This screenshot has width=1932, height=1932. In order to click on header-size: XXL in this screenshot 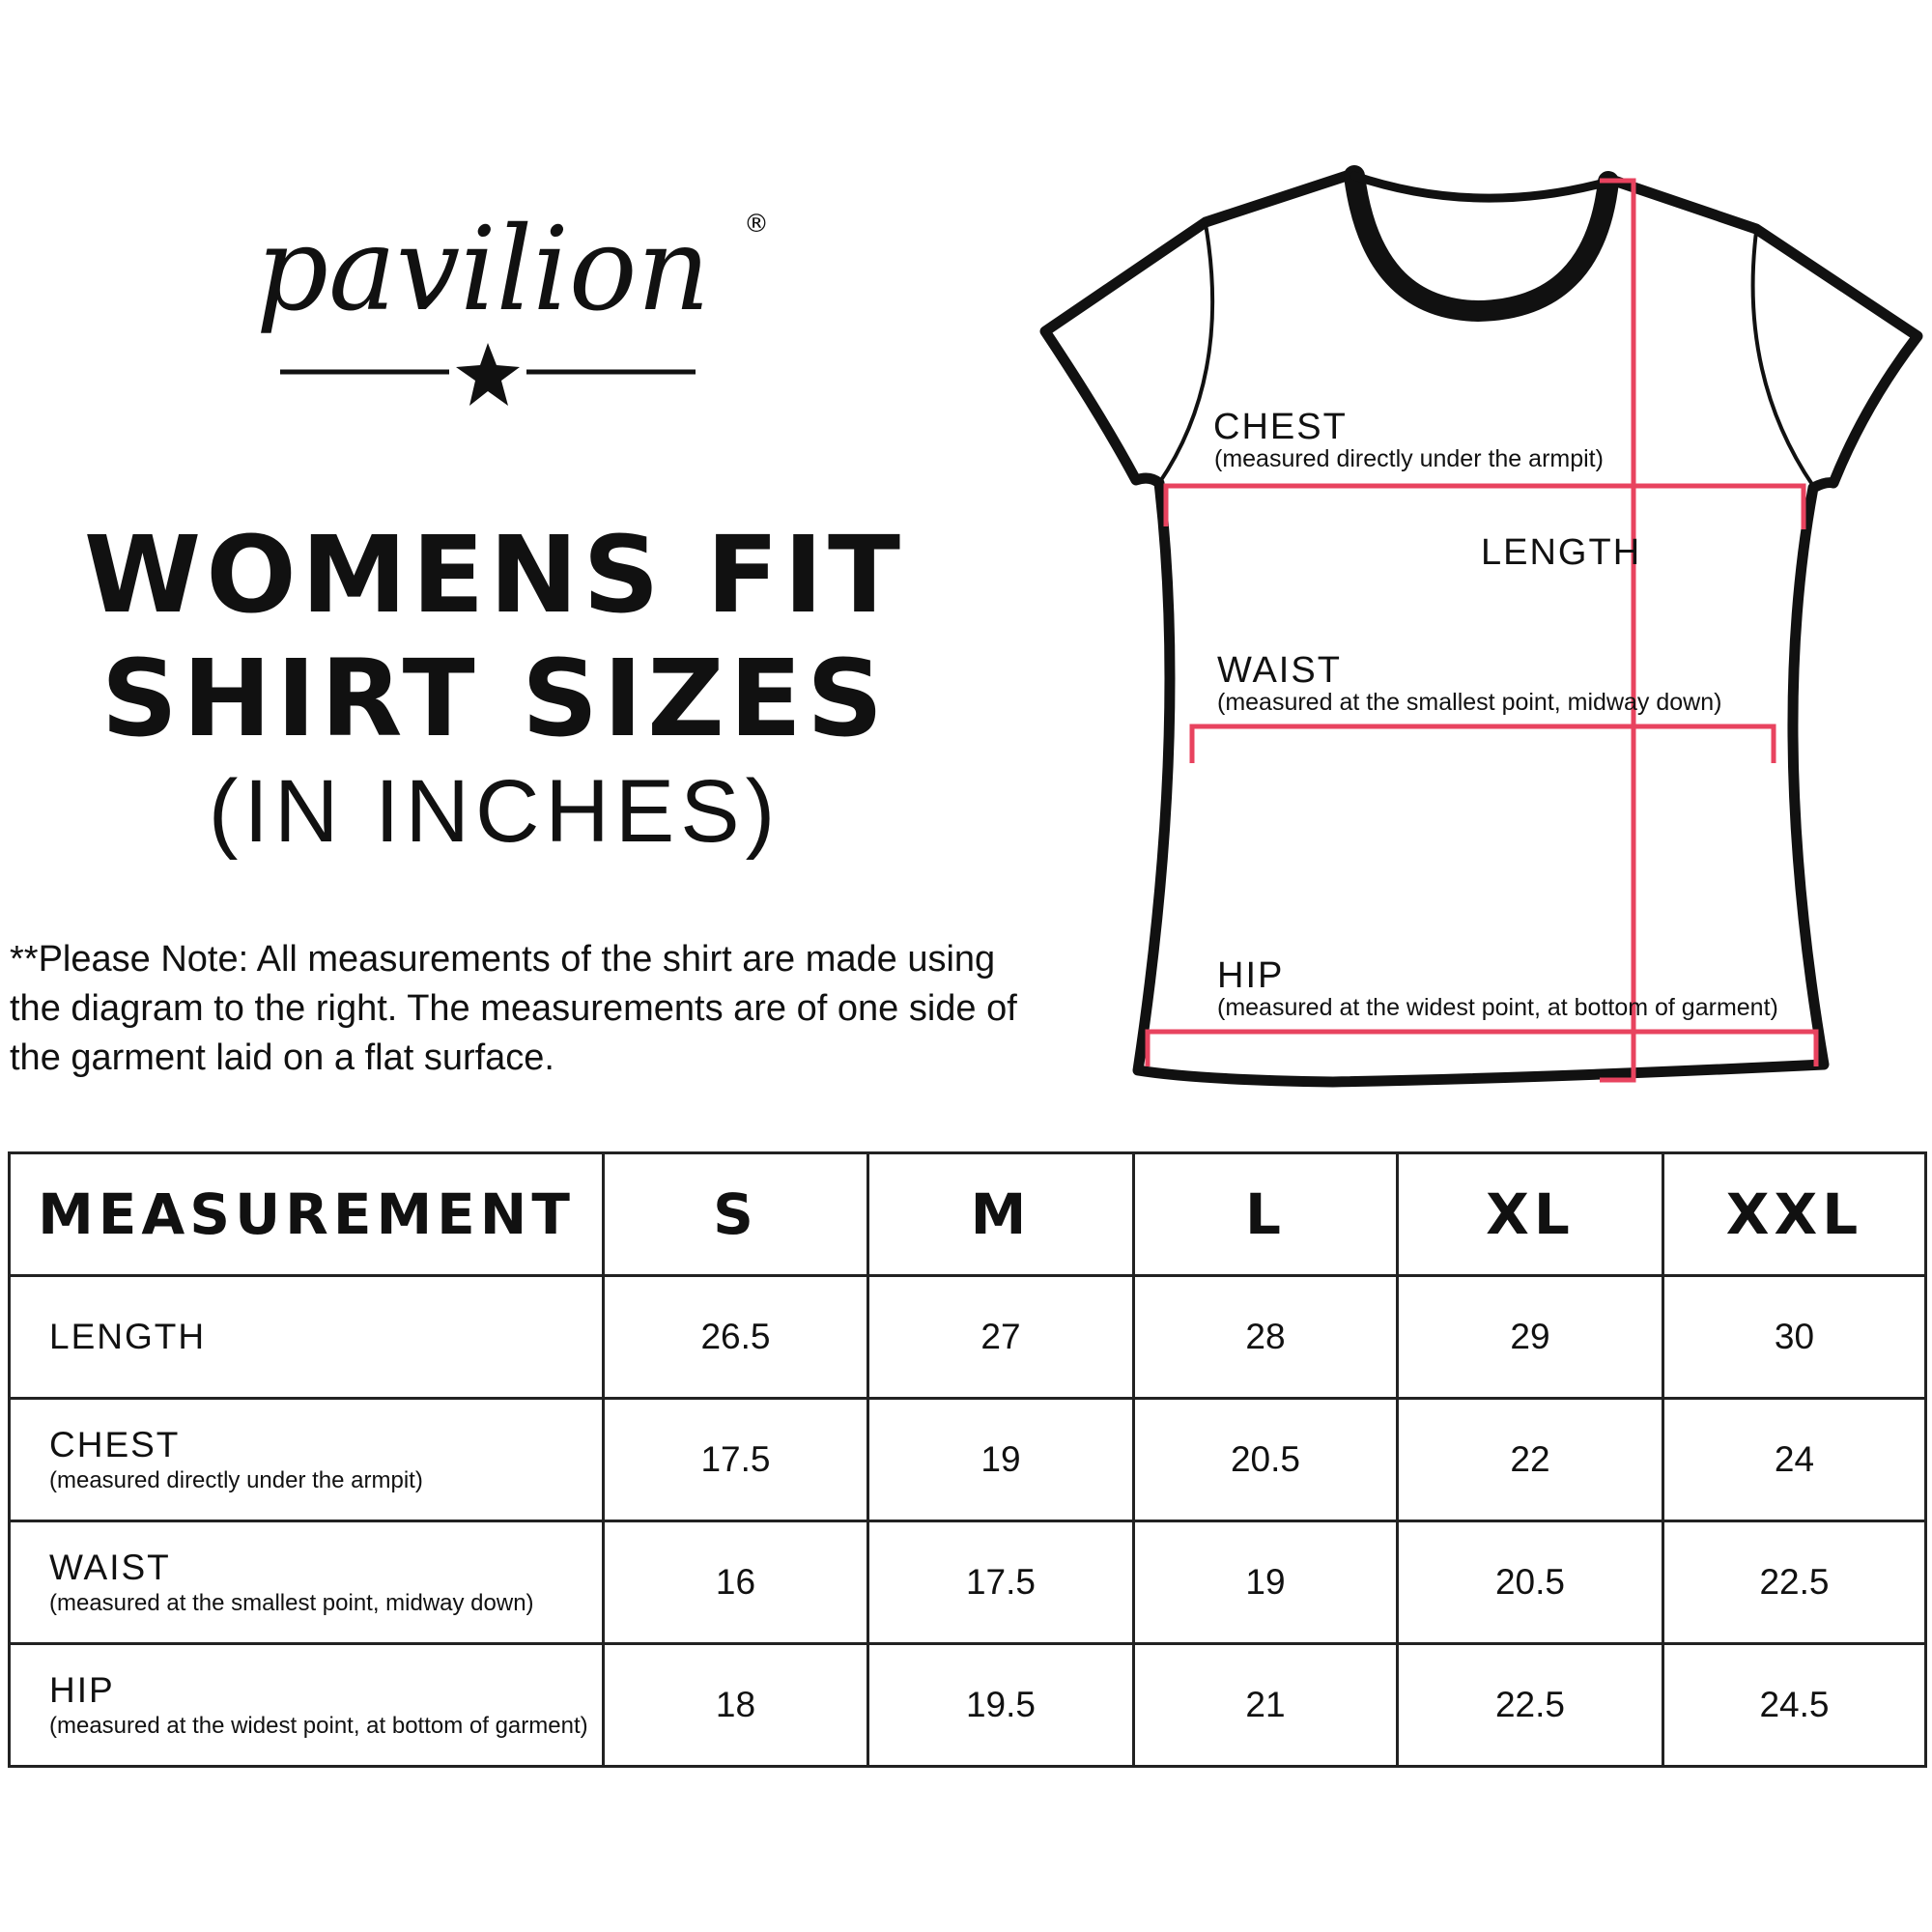, I will do `click(1794, 1214)`.